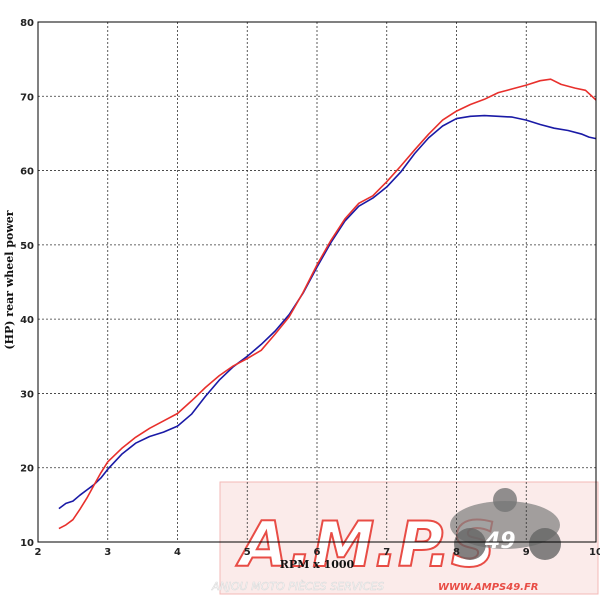  What do you see at coordinates (177, 552) in the screenshot?
I see `x-tick-label: 4` at bounding box center [177, 552].